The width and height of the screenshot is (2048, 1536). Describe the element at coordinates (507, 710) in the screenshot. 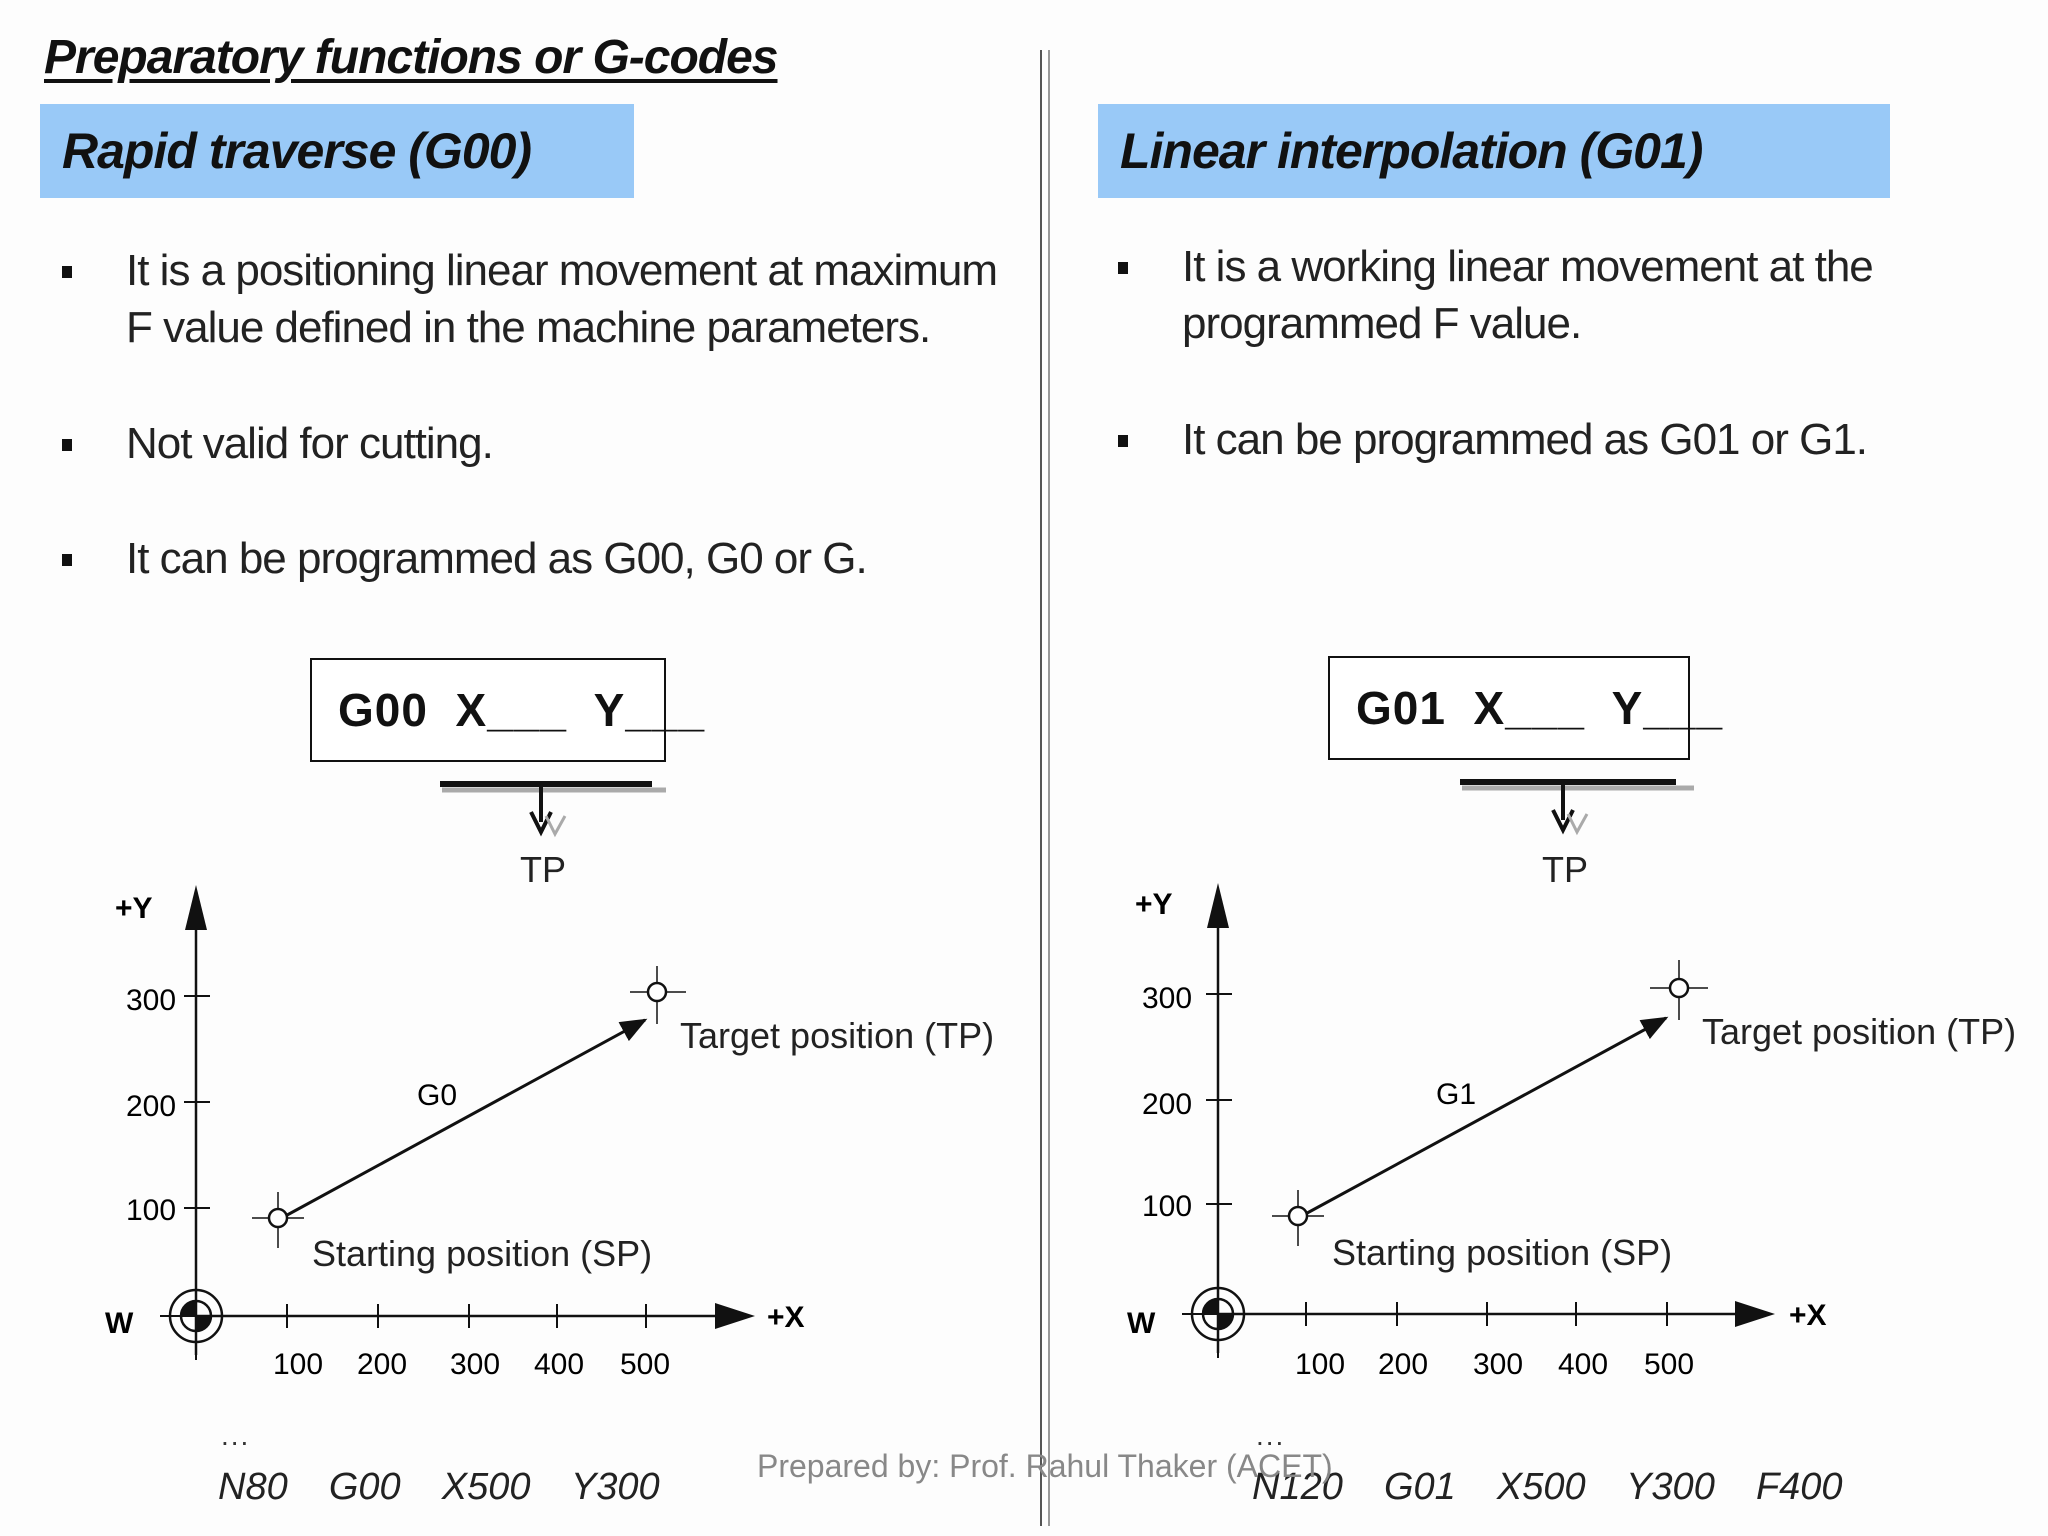

I see `g00-code-box: G00 X___ Y___` at that location.